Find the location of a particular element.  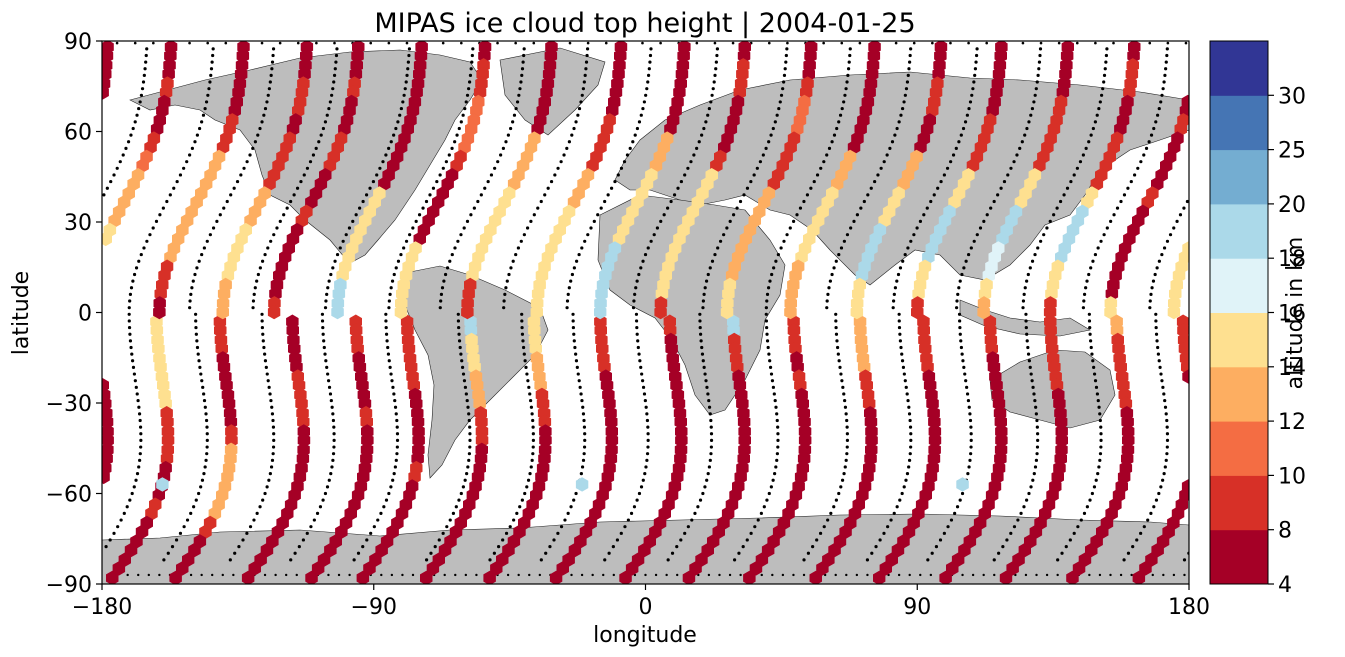

y-tick-label: 60 is located at coordinates (78, 133).